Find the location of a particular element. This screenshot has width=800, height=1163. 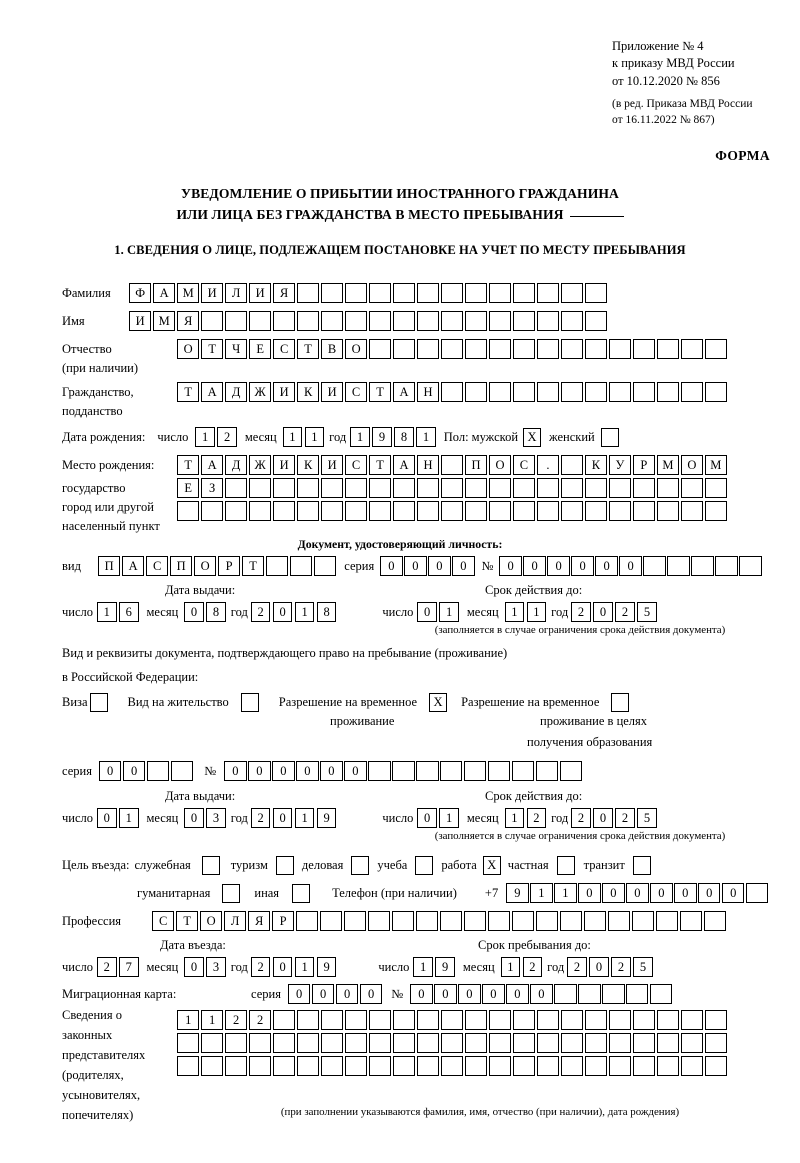

char-cell: Ж is located at coordinates (260, 465).